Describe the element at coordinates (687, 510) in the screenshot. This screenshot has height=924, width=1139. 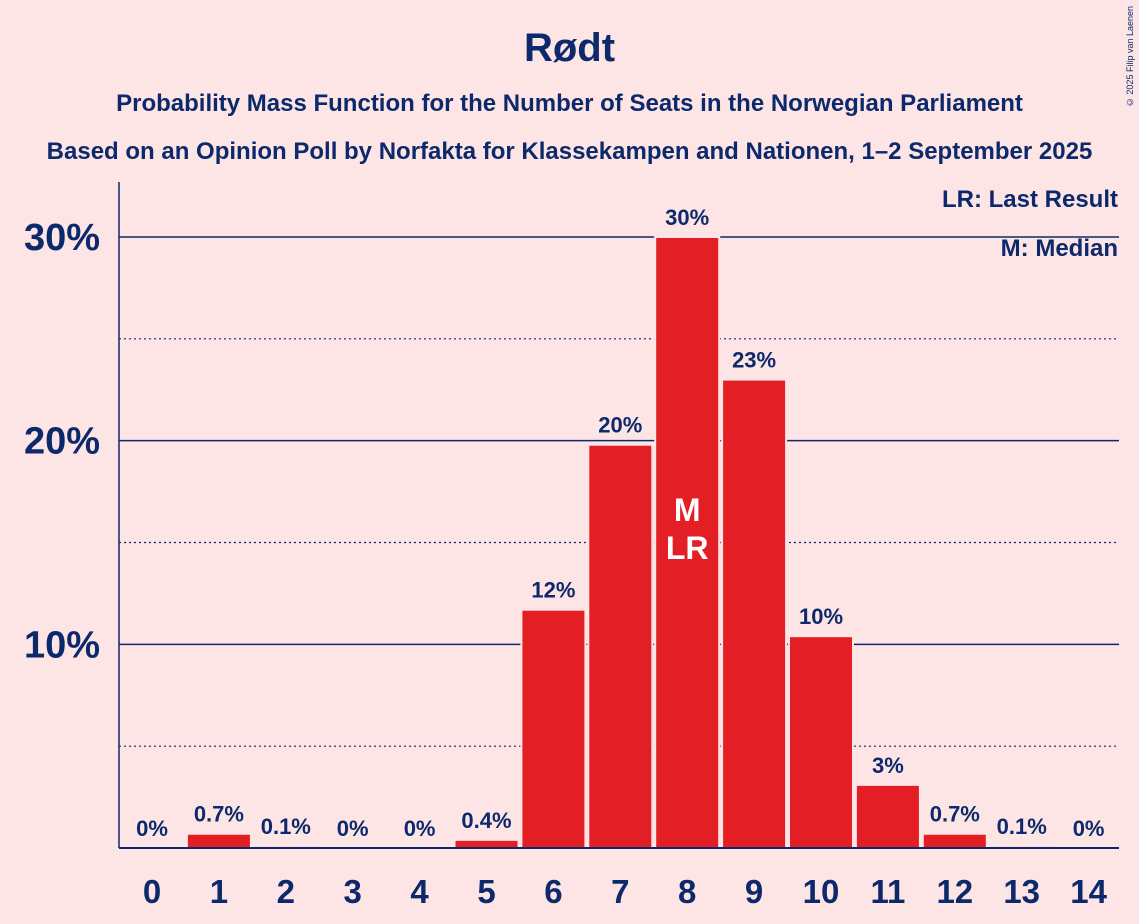
I see `median-marker: M` at that location.